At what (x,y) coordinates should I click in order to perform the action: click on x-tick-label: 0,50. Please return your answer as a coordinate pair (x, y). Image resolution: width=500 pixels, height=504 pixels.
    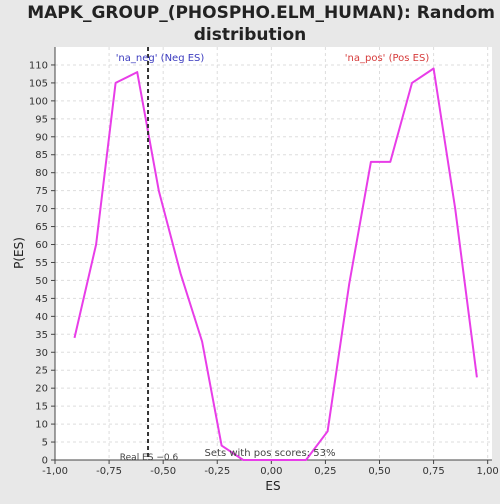
    Looking at the image, I should click on (379, 471).